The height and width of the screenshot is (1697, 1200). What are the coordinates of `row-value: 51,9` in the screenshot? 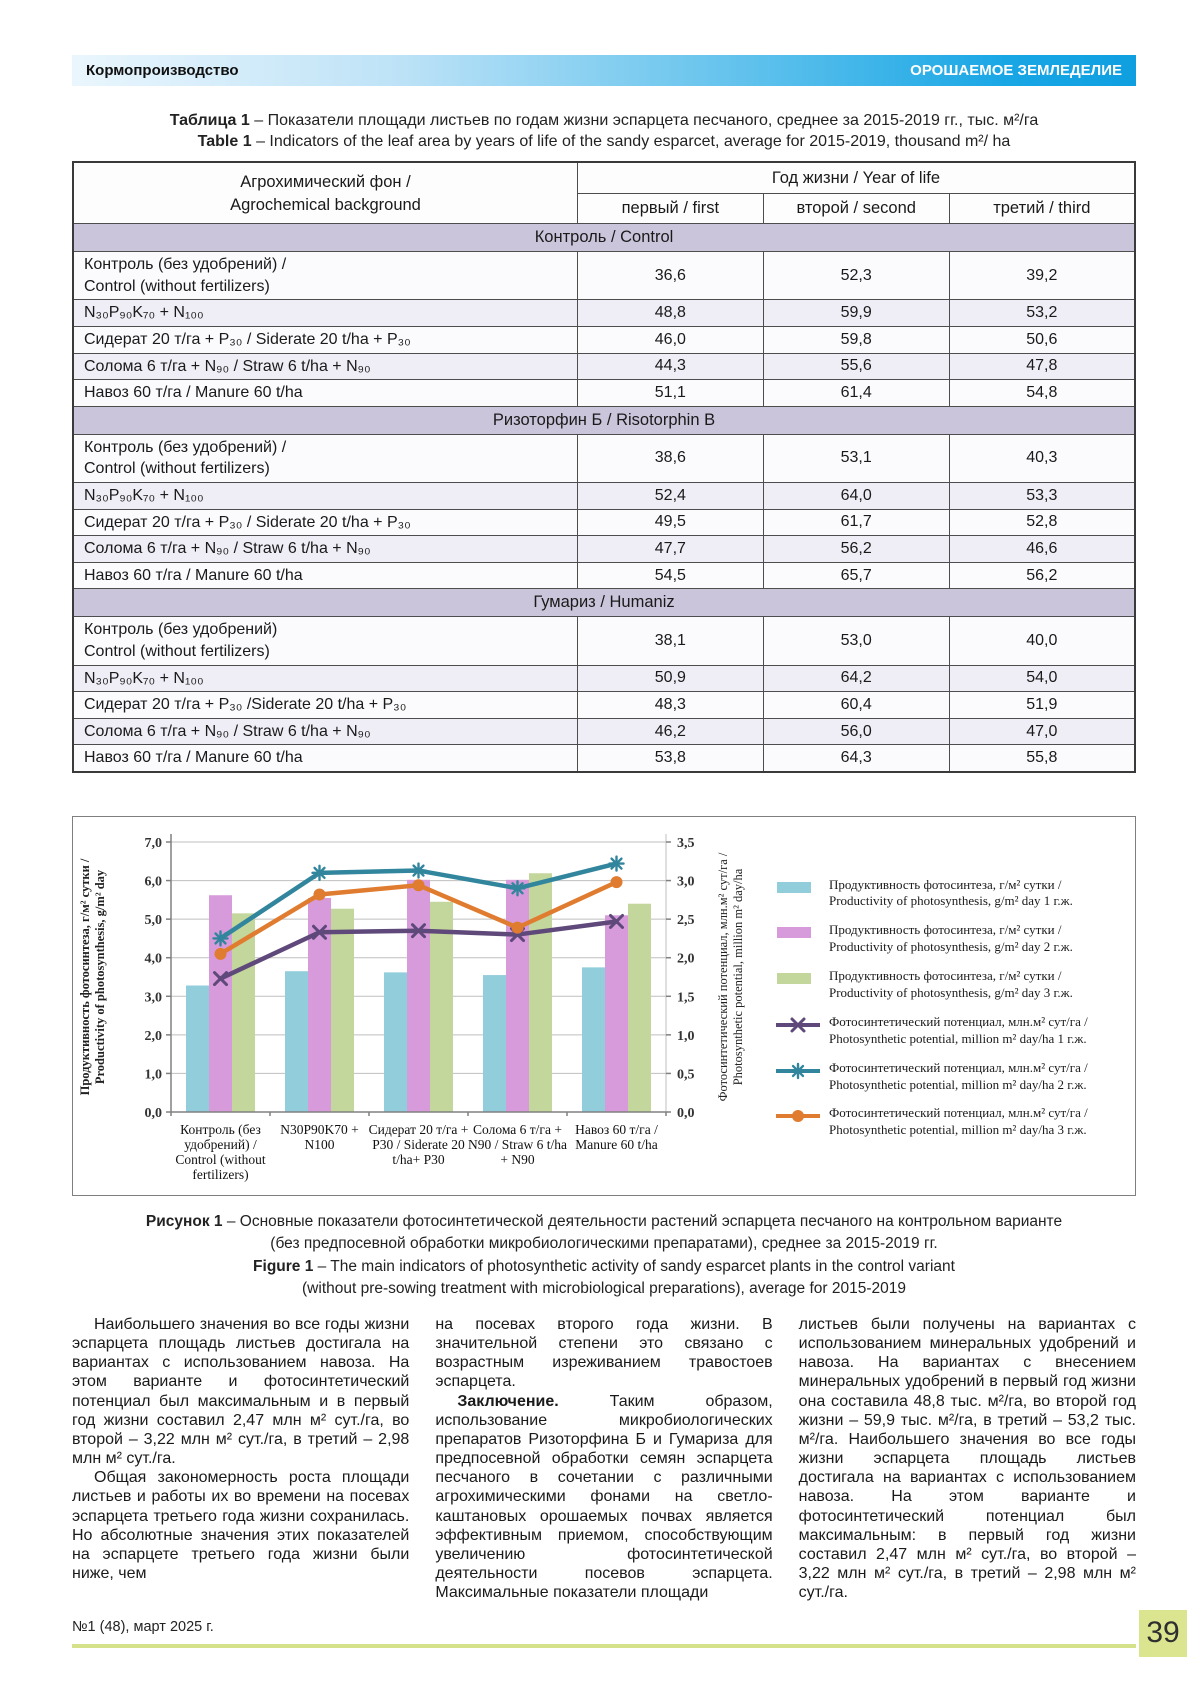 It's located at (1042, 705).